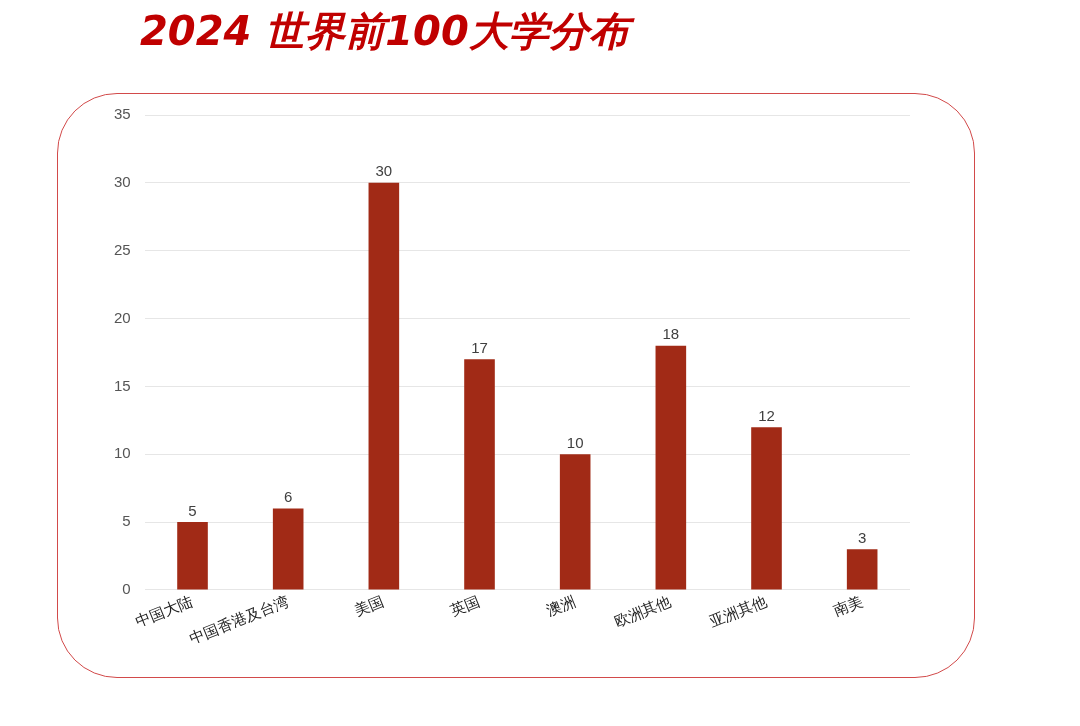 This screenshot has height=726, width=1080. What do you see at coordinates (575, 442) in the screenshot?
I see `data-label: 10` at bounding box center [575, 442].